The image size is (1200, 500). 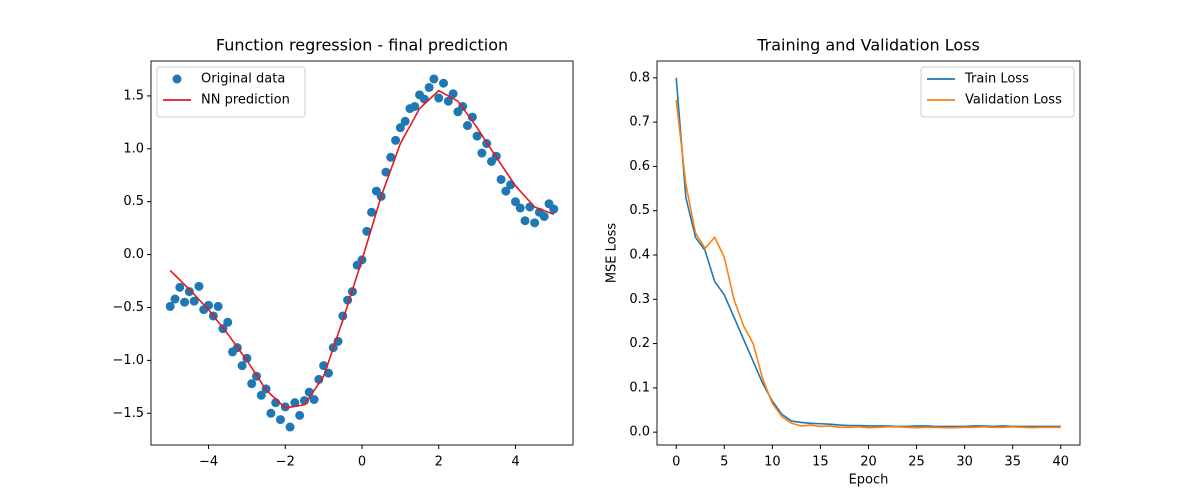 What do you see at coordinates (177, 79) in the screenshot?
I see `legend-marker` at bounding box center [177, 79].